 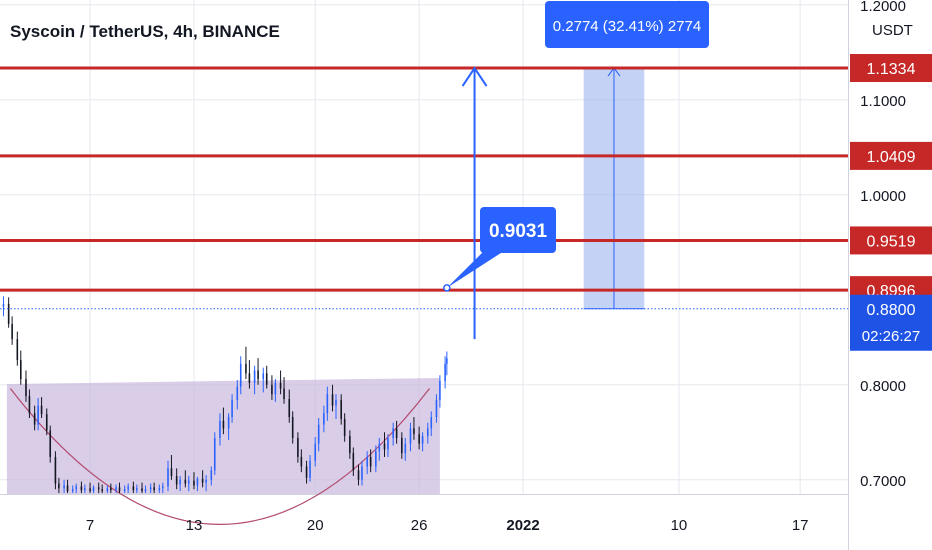 I want to click on currency-label: USDT, so click(x=892, y=30).